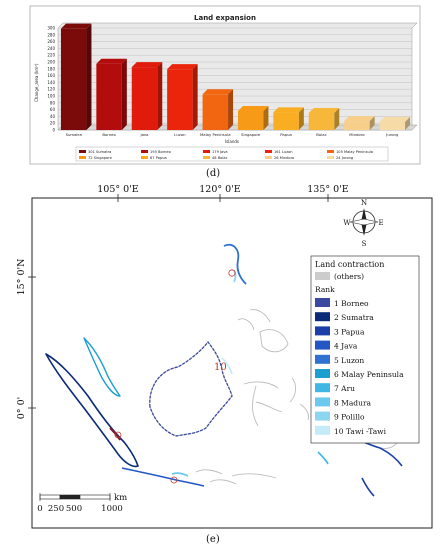 The height and width of the screenshot is (554, 440). I want to click on lat-label-15n: 15° 0'N, so click(21, 277).